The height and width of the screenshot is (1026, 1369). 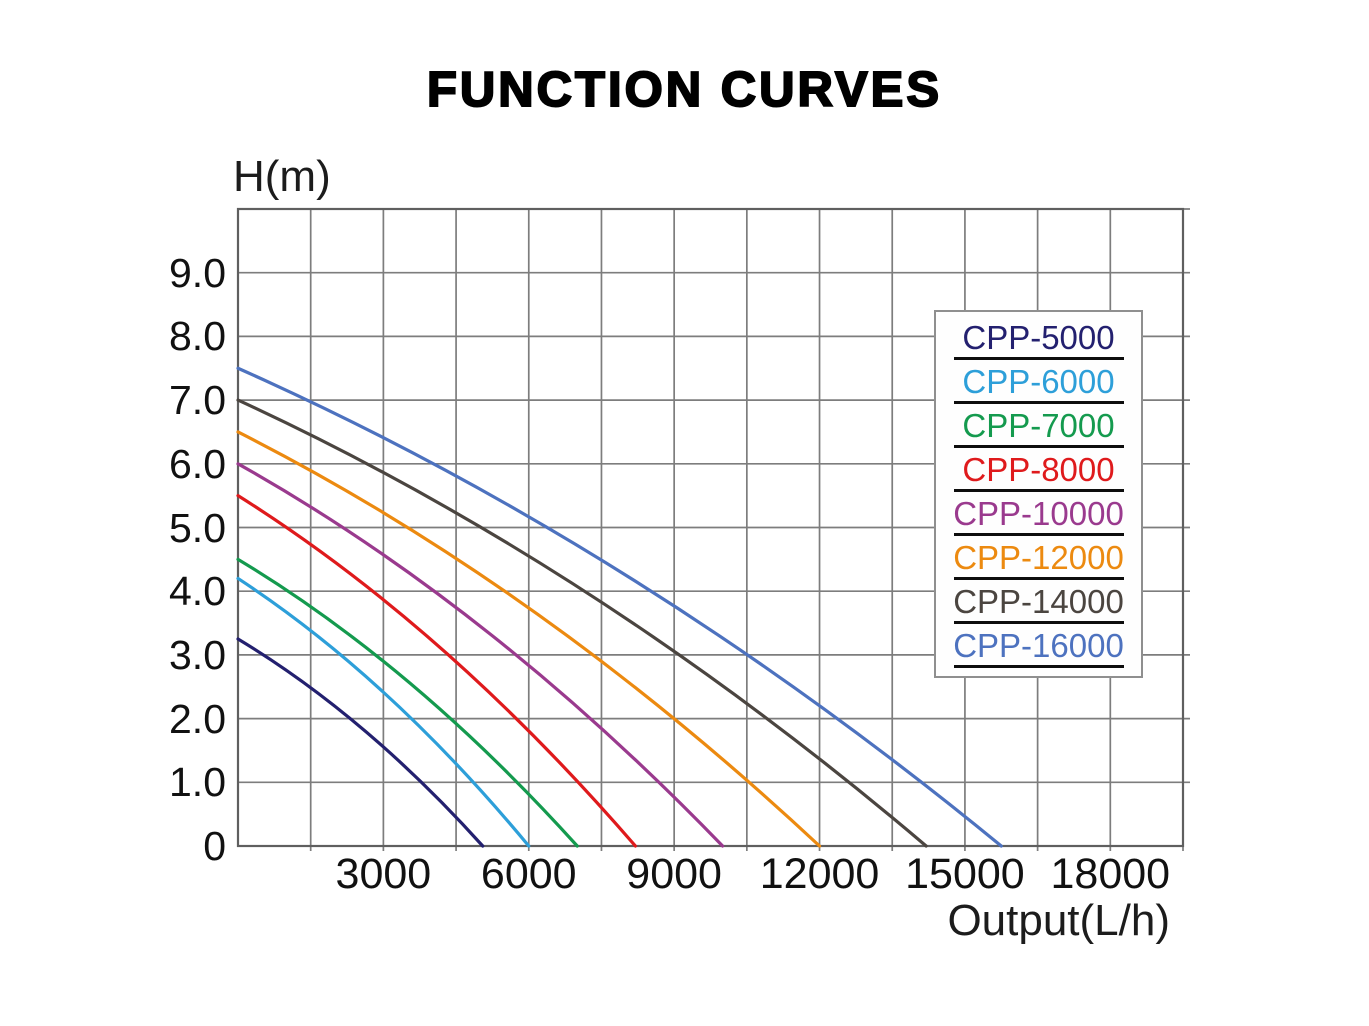 What do you see at coordinates (197, 782) in the screenshot?
I see `y-tick-label: 1.0` at bounding box center [197, 782].